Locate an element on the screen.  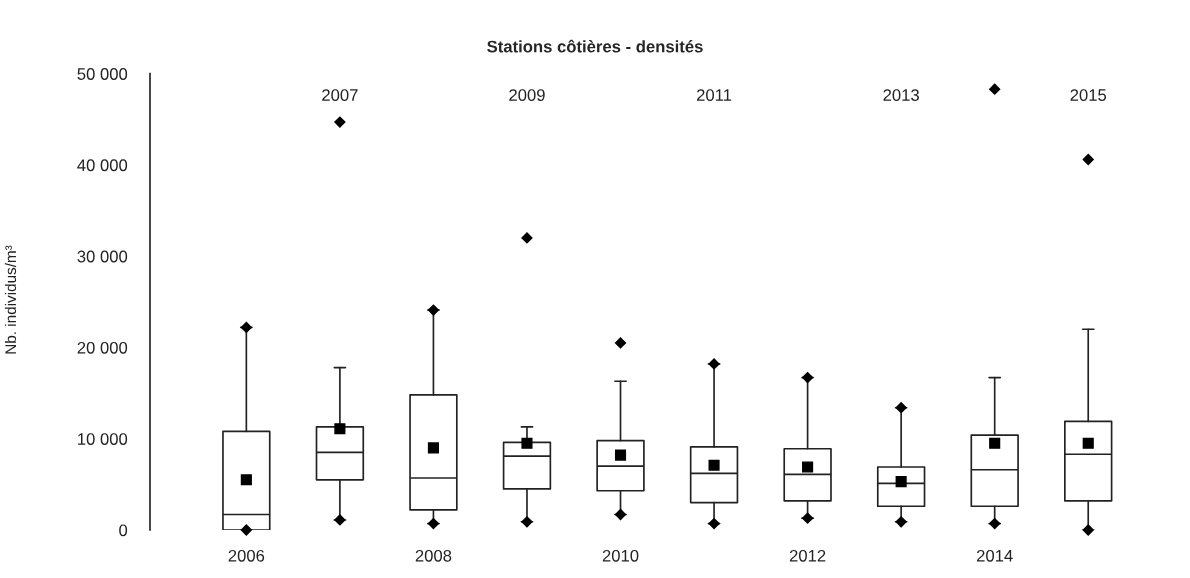
y-tick-label: 50 000 is located at coordinates (102, 74).